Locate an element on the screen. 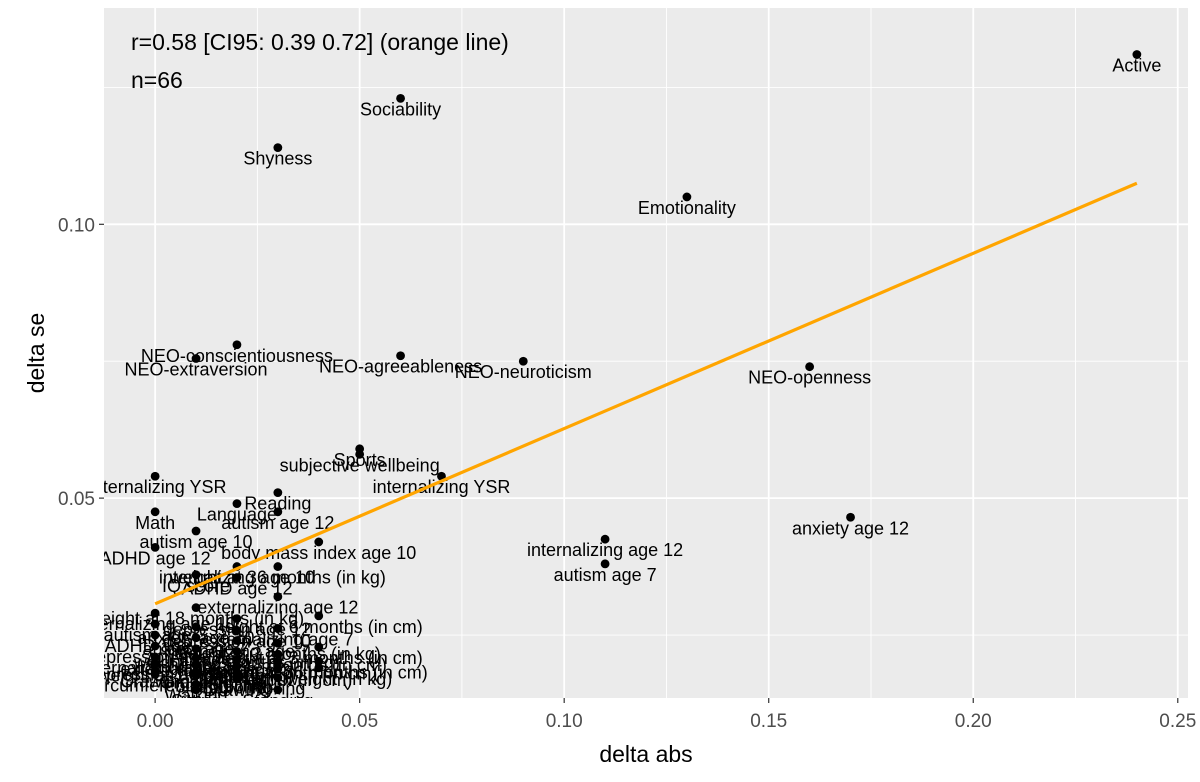 The height and width of the screenshot is (782, 1200). point-label: anxiety age 12 is located at coordinates (850, 528).